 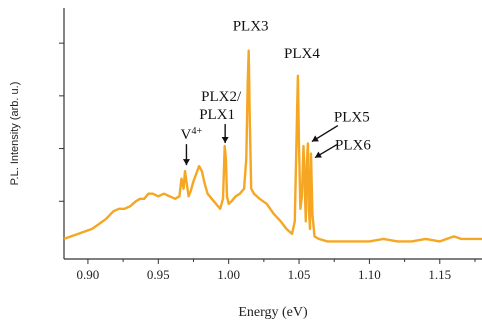 I want to click on annotation-plx5-label: PLX5, so click(x=352, y=118).